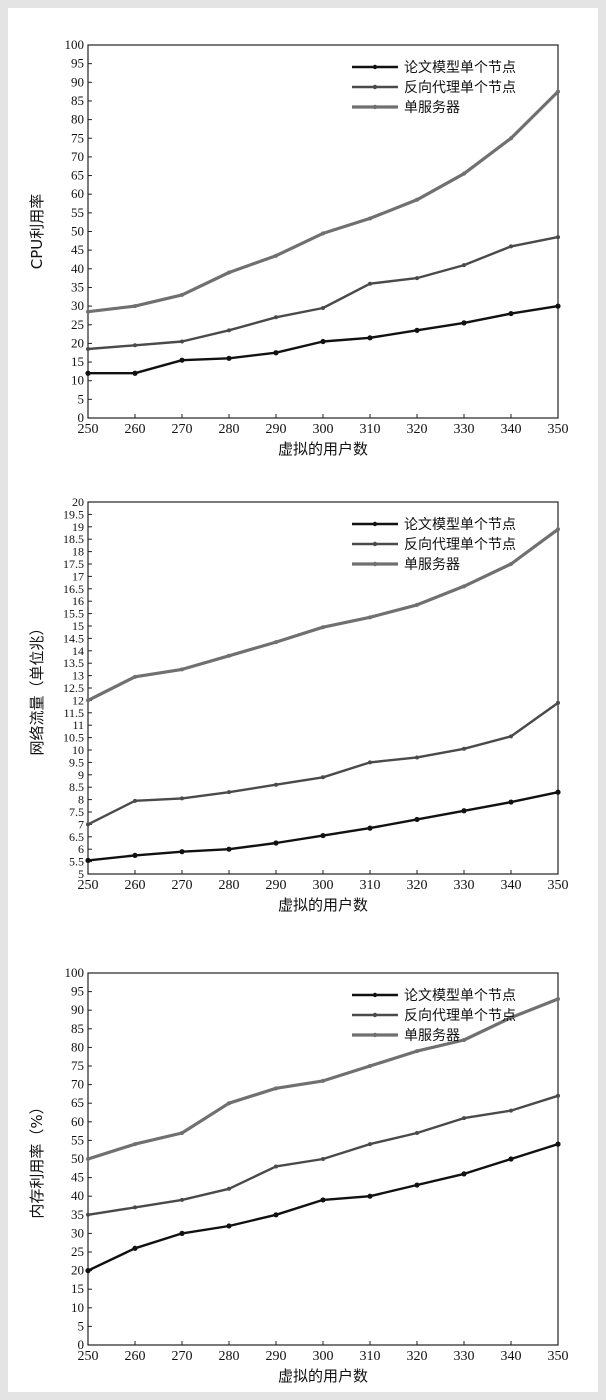  Describe the element at coordinates (73, 688) in the screenshot. I see `y-tick-label: 12.5` at that location.